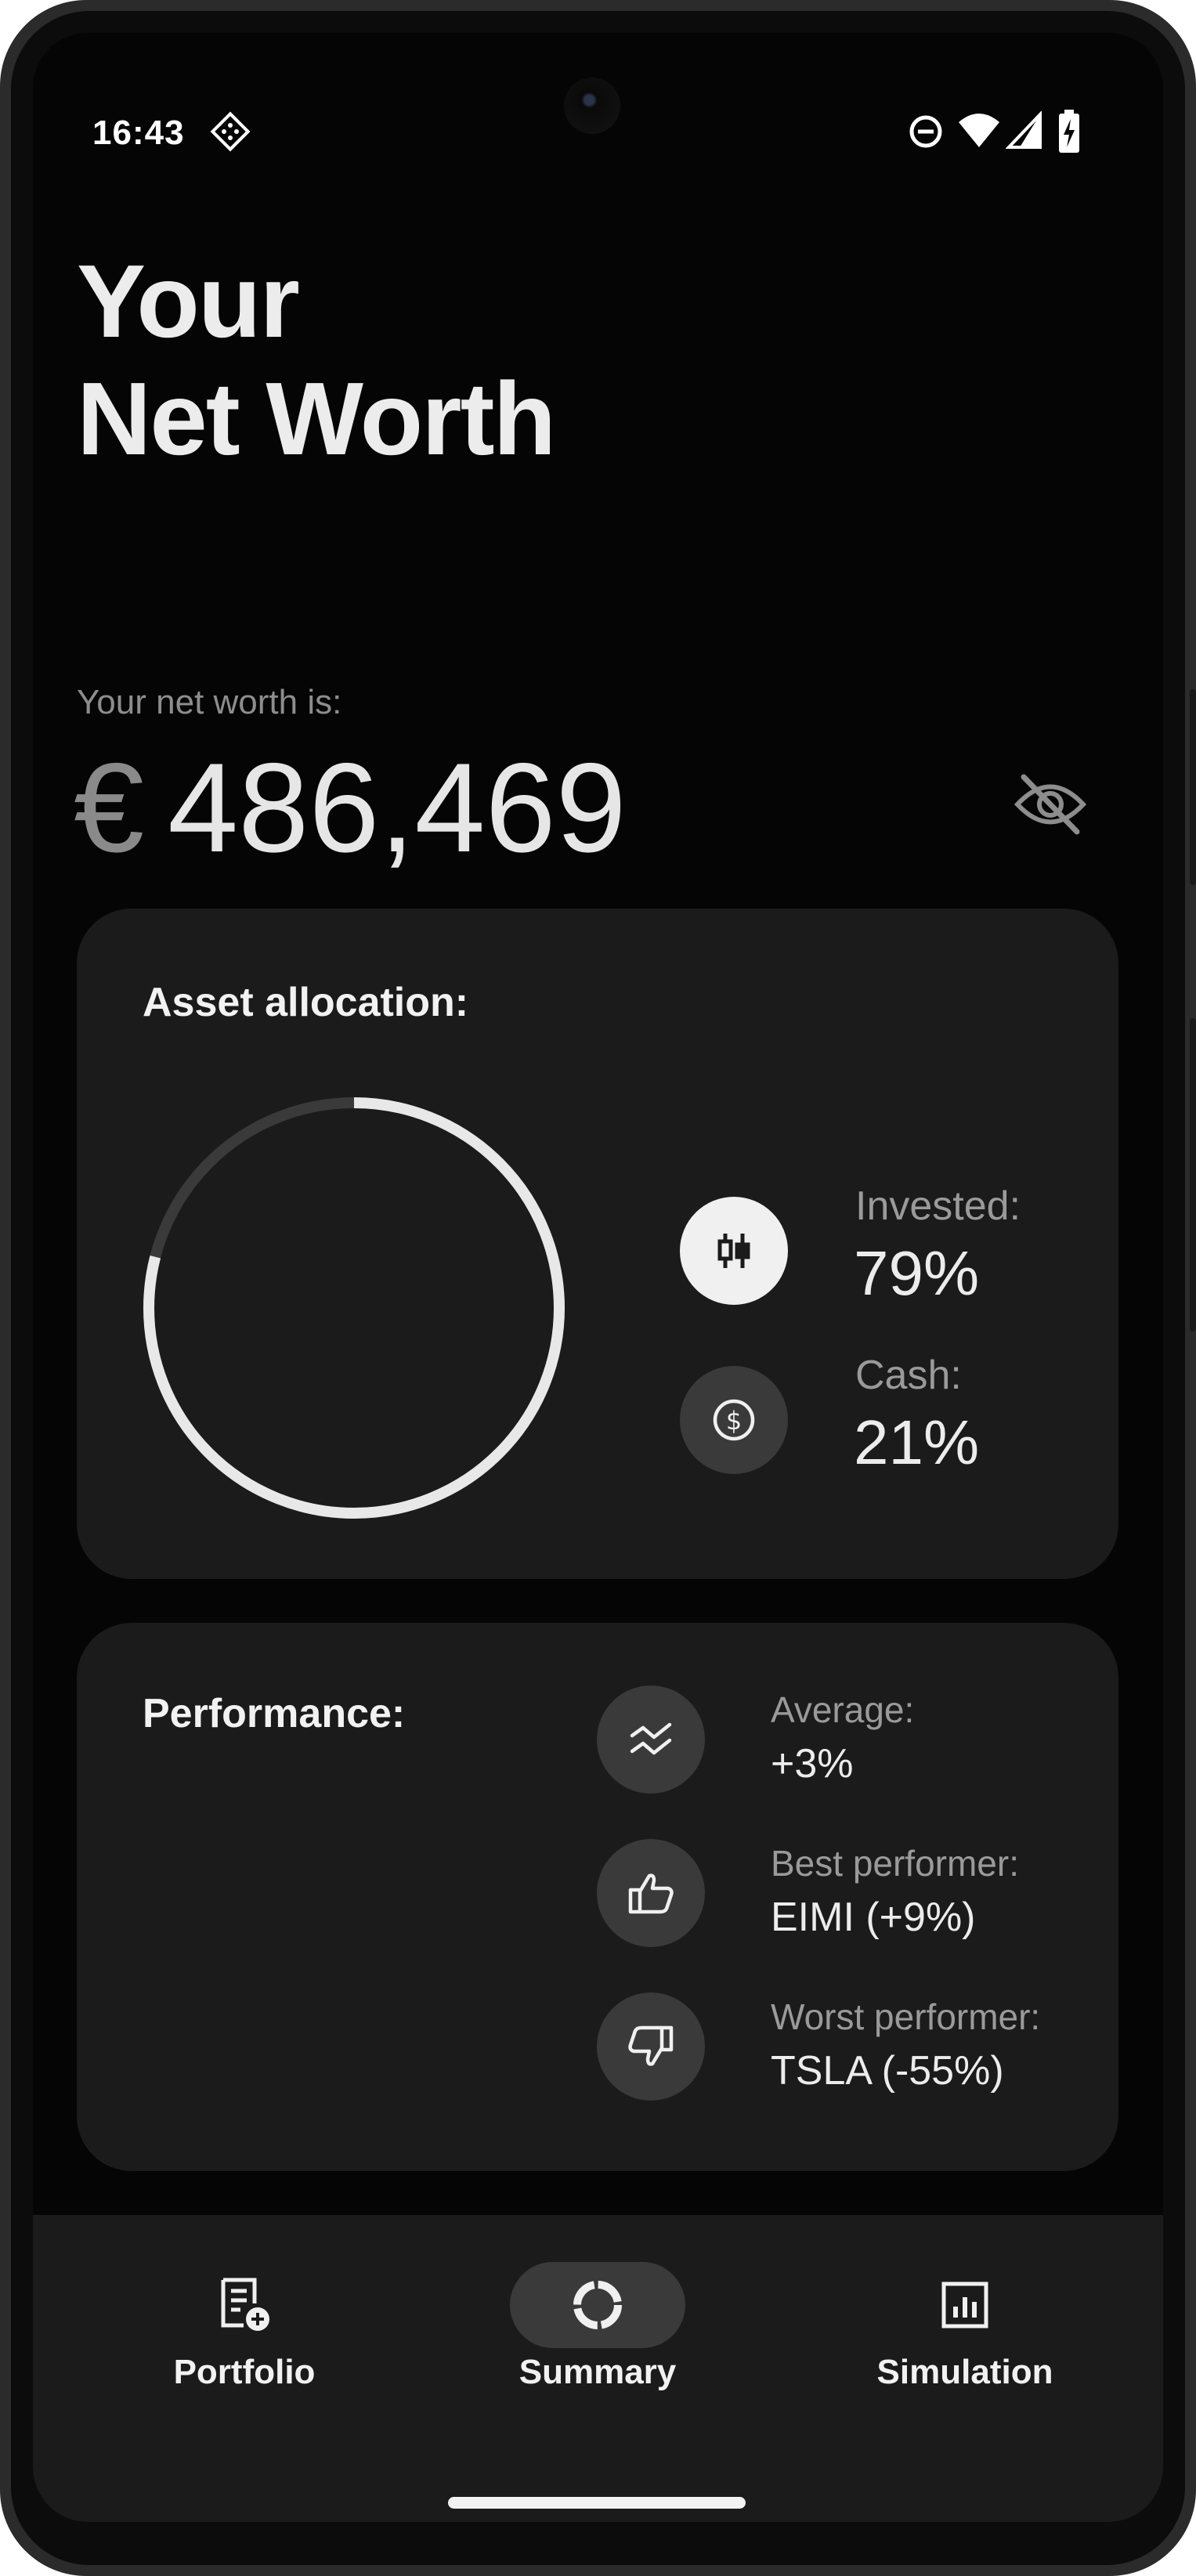 The height and width of the screenshot is (2576, 1196). I want to click on assistant-icon, so click(230, 131).